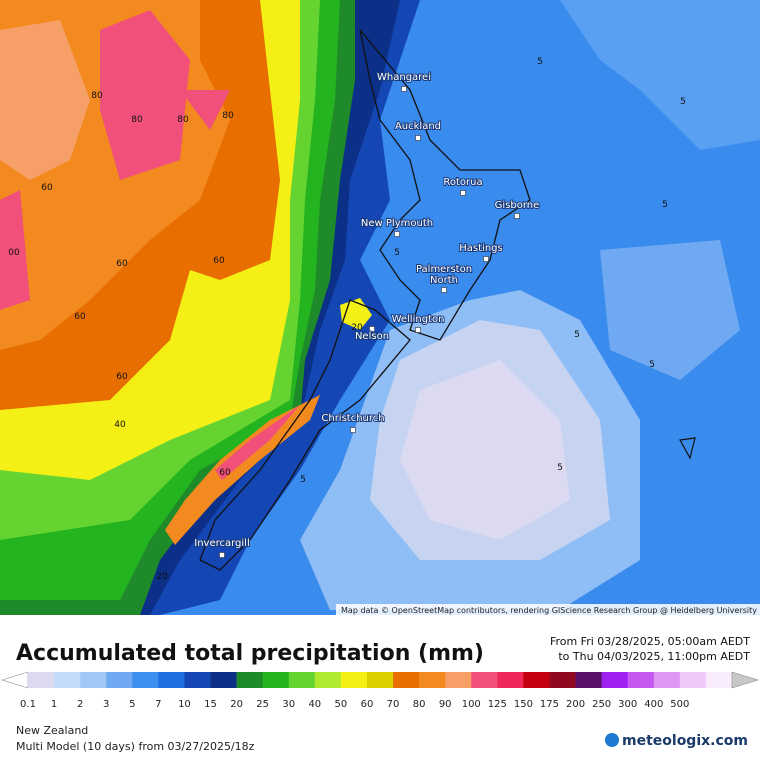 The image size is (760, 760). Describe the element at coordinates (52, 730) in the screenshot. I see `region: New Zealand` at that location.